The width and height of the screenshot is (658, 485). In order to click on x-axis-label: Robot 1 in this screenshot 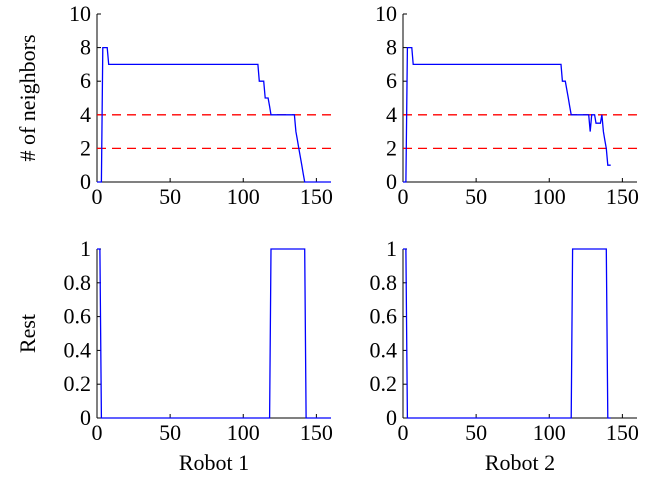, I will do `click(214, 462)`.